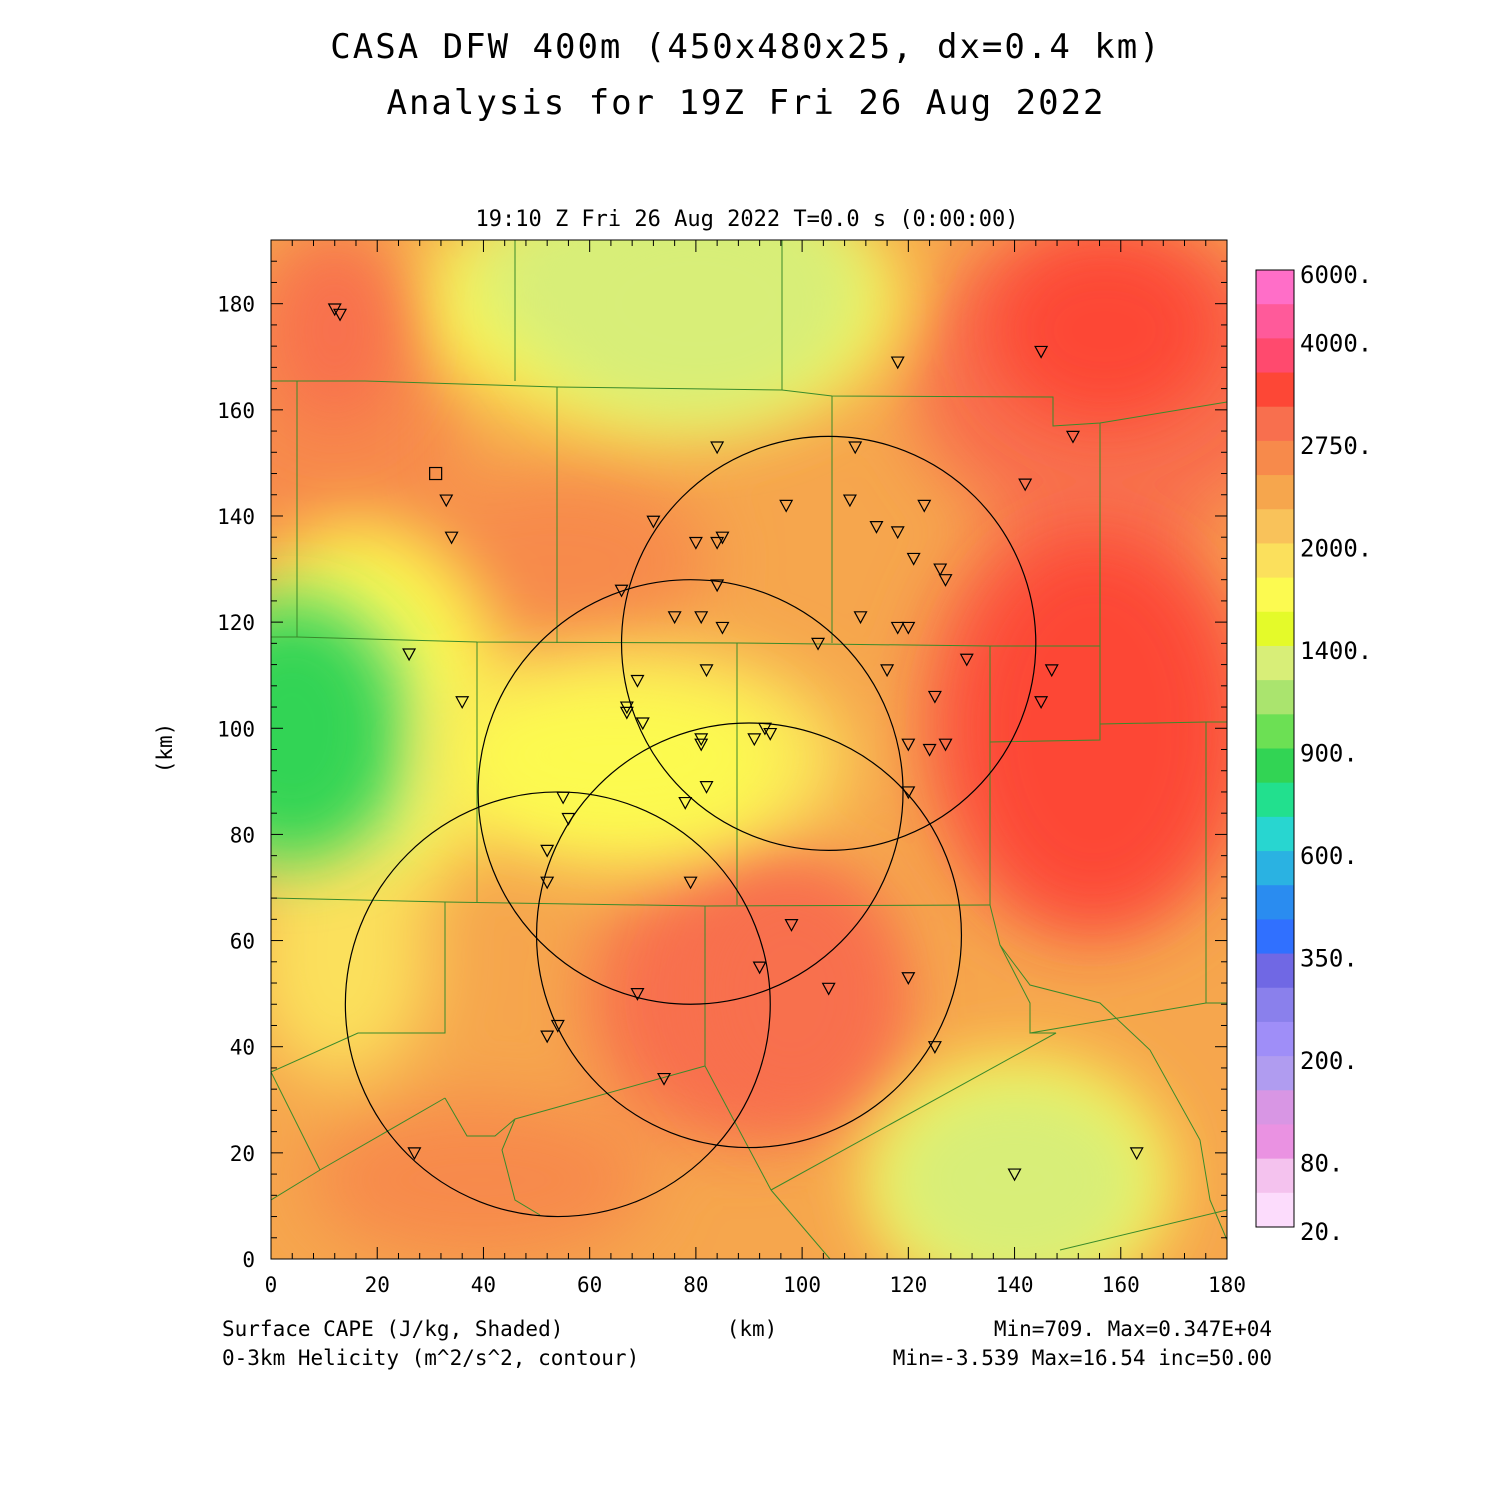  Describe the element at coordinates (236, 623) in the screenshot. I see `y-tick-label: 120` at that location.